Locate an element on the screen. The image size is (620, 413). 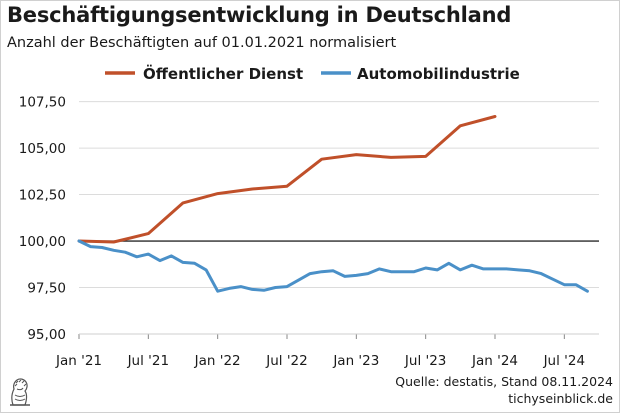
x-tick-label: Jan '21 is located at coordinates (78, 361).